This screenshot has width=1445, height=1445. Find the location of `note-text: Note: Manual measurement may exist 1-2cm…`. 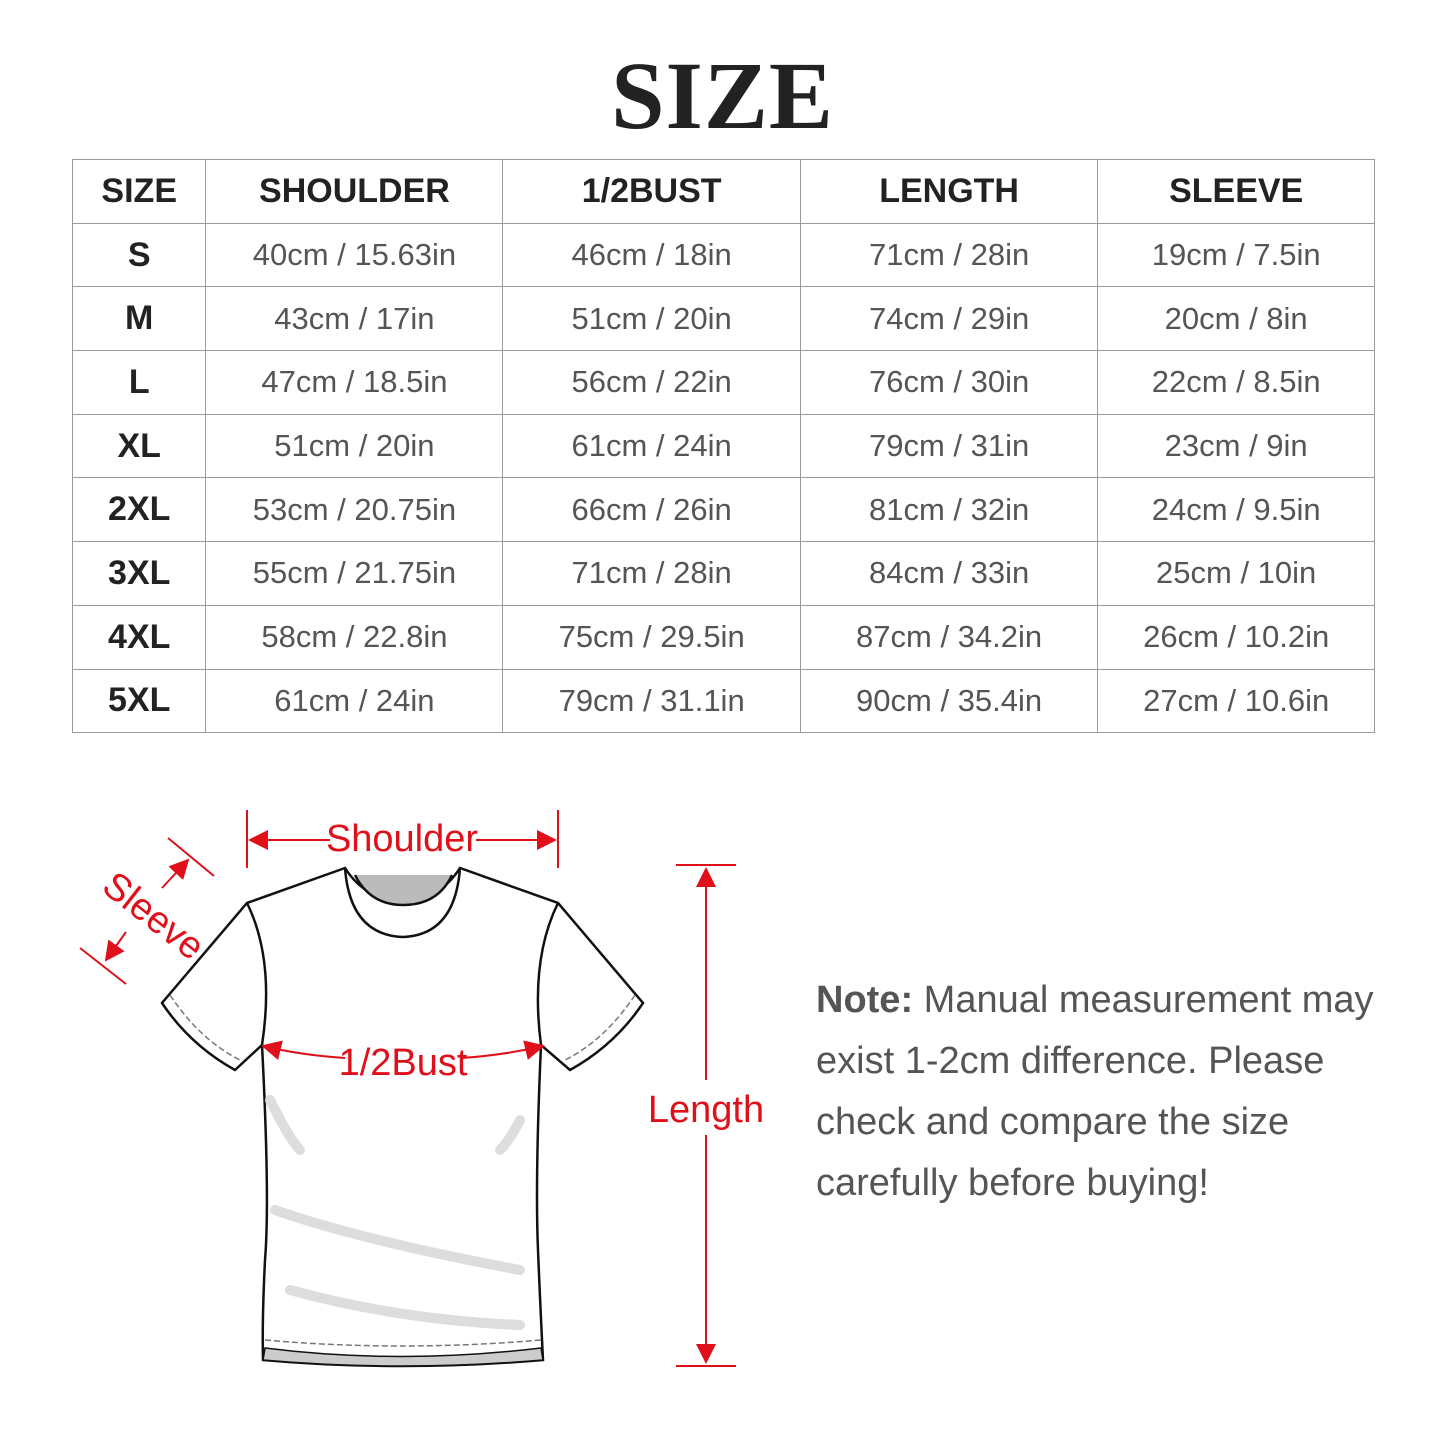

note-text: Note: Manual measurement may exist 1-2cm… is located at coordinates (1116, 1092).